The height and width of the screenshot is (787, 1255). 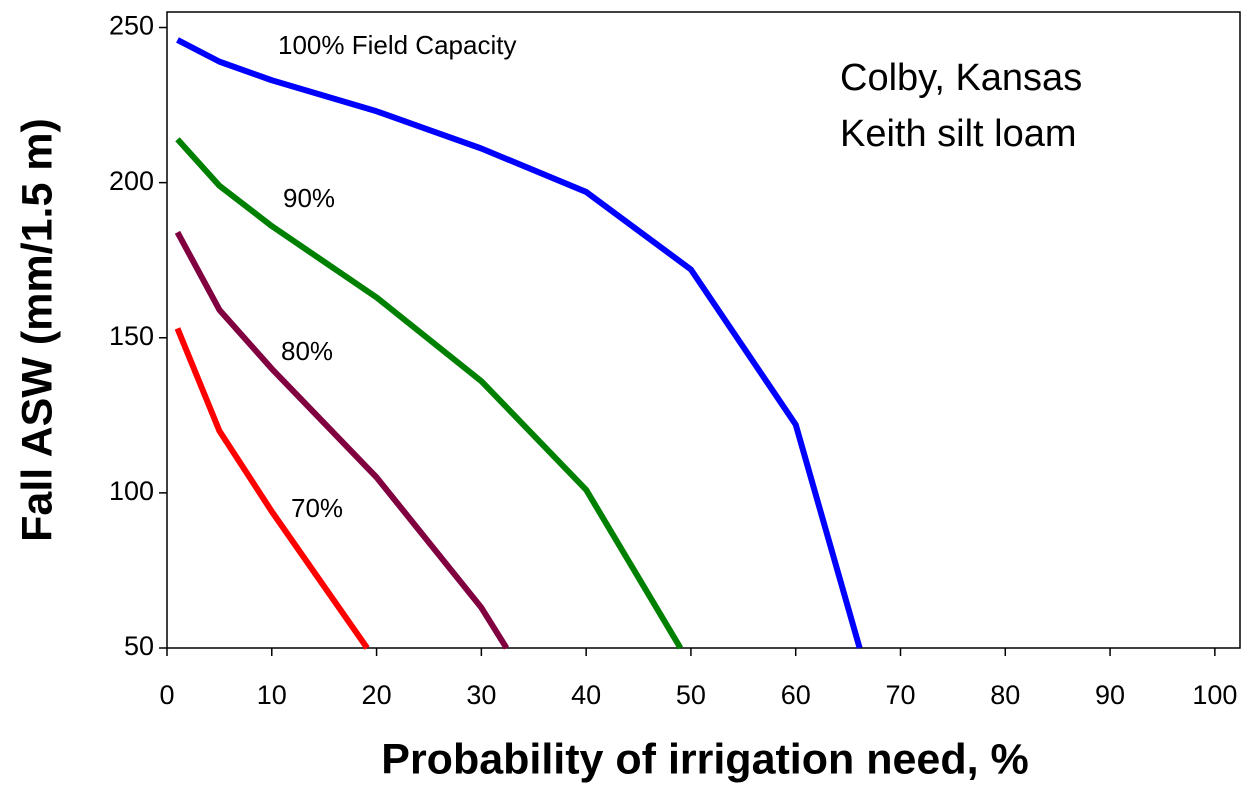 I want to click on x-tick-label: 60, so click(x=796, y=695).